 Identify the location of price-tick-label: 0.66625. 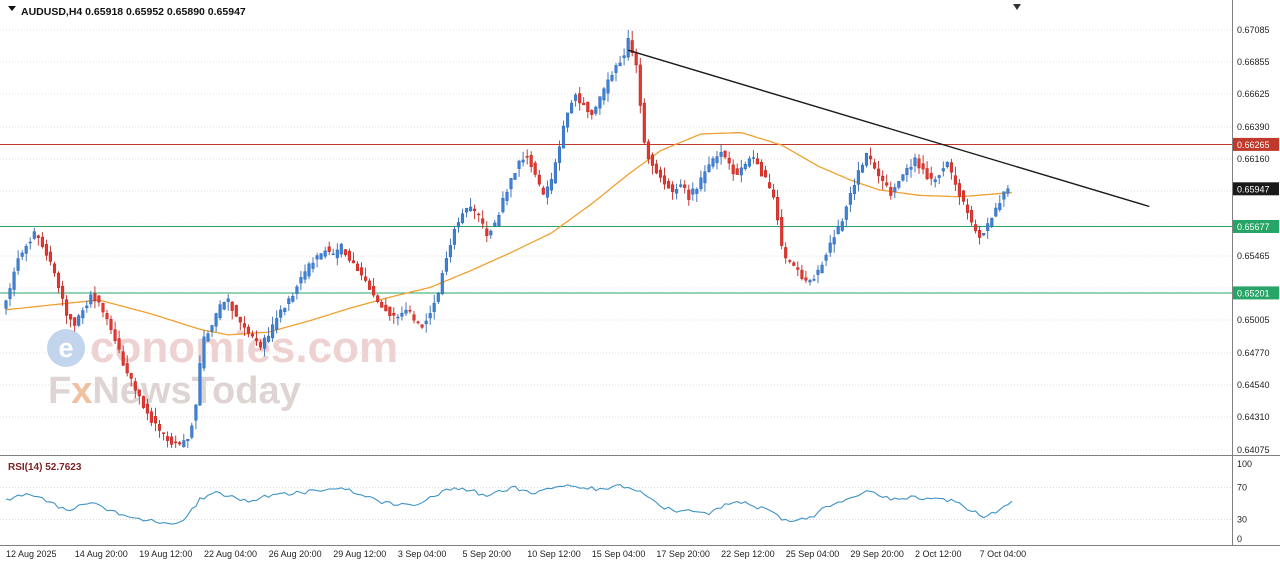
(1253, 94).